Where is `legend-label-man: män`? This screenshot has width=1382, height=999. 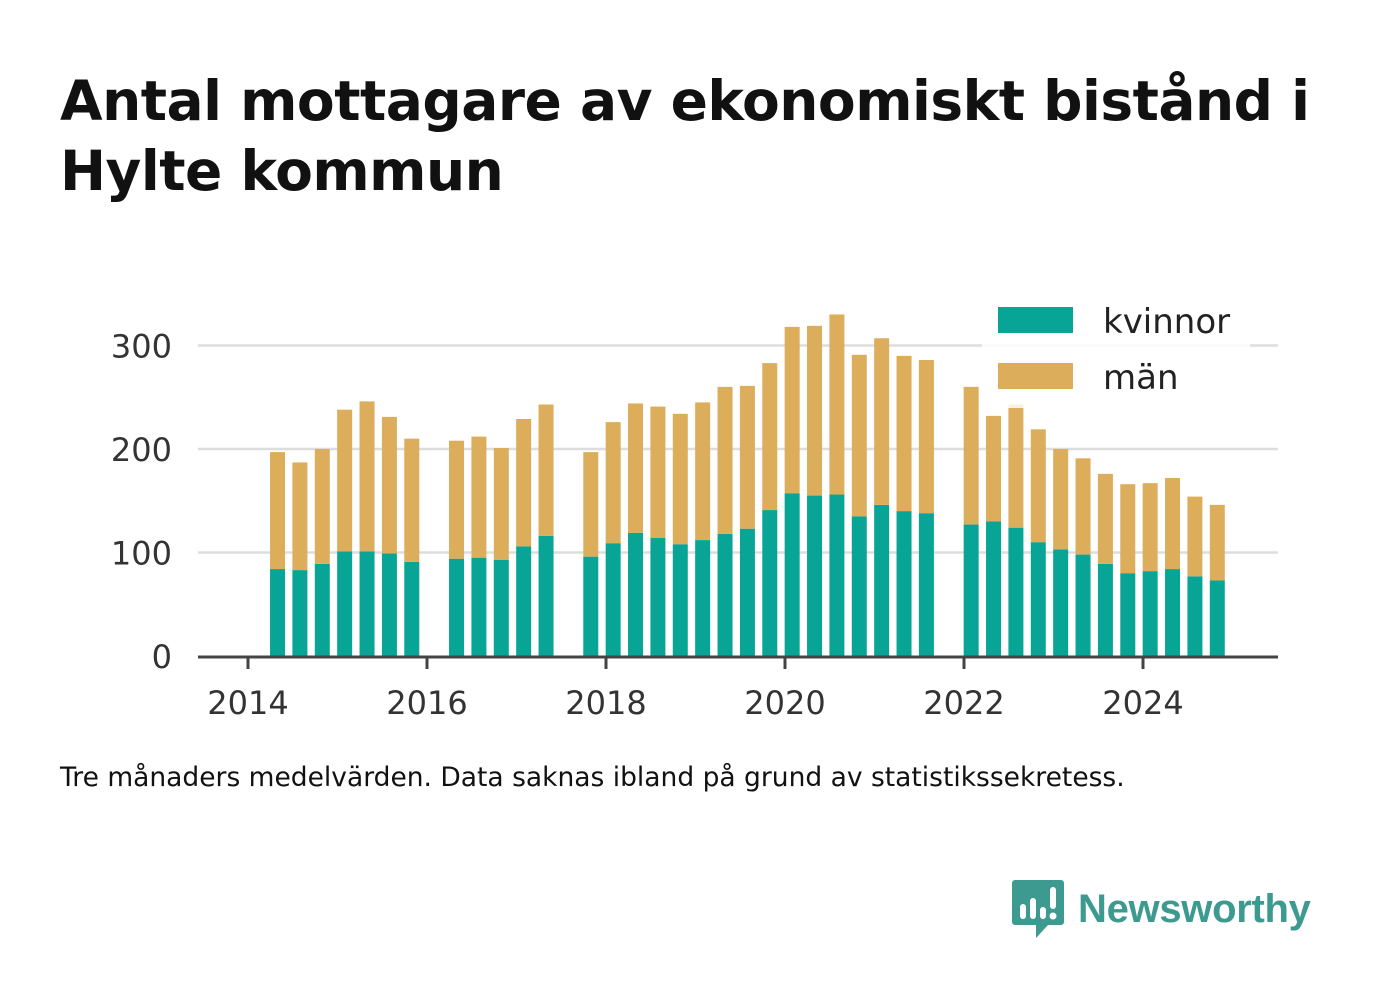 legend-label-man: män is located at coordinates (1141, 378).